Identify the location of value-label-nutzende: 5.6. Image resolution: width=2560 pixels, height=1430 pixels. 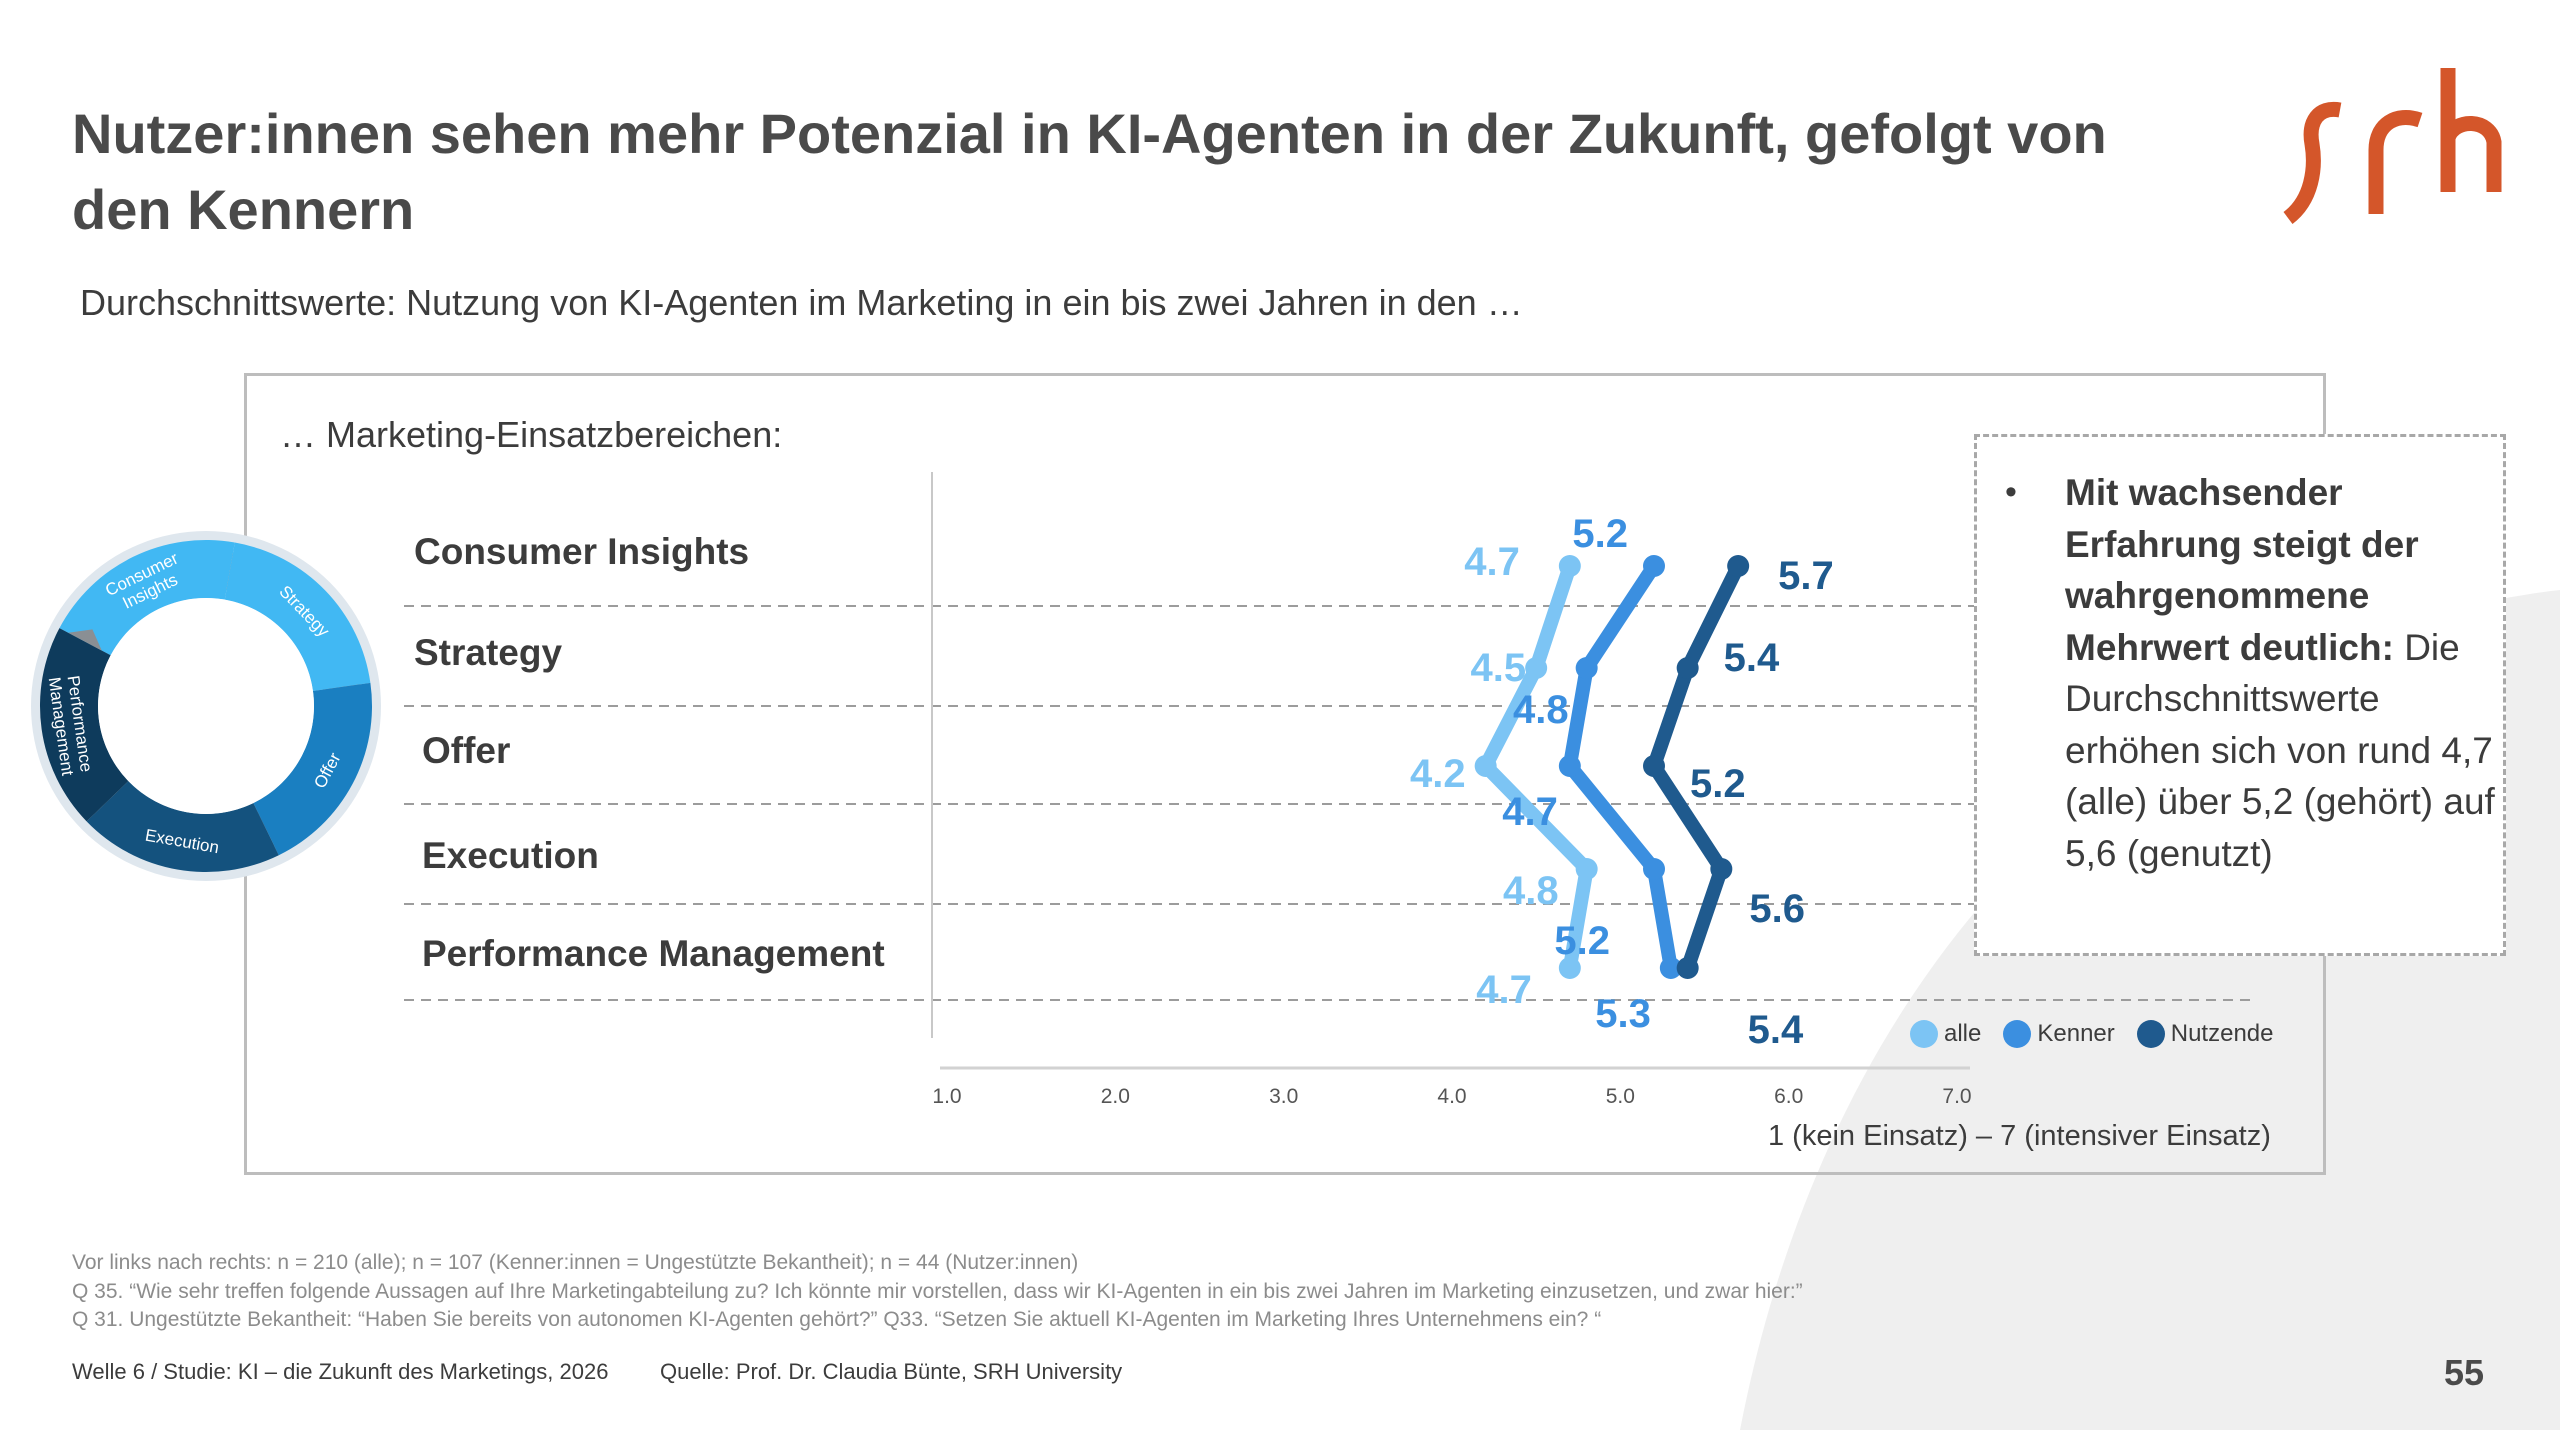
(1777, 909).